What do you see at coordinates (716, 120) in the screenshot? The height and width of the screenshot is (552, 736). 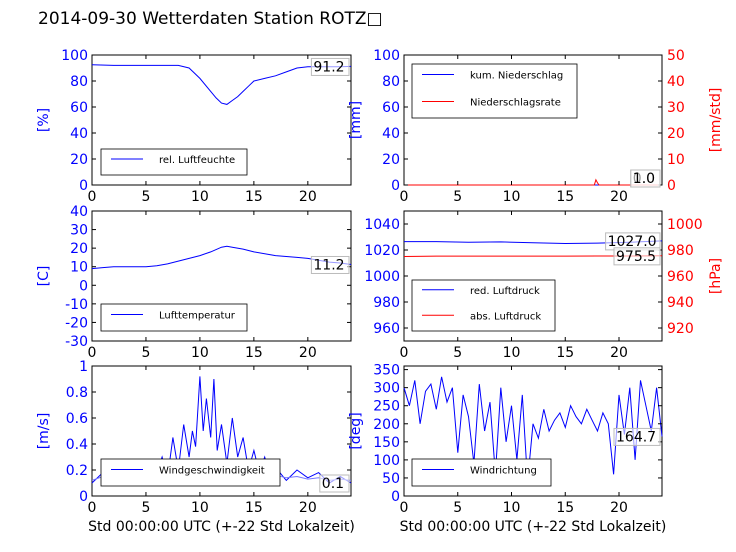 I see `precipitation-y-right-axis-label: [mm/std]` at bounding box center [716, 120].